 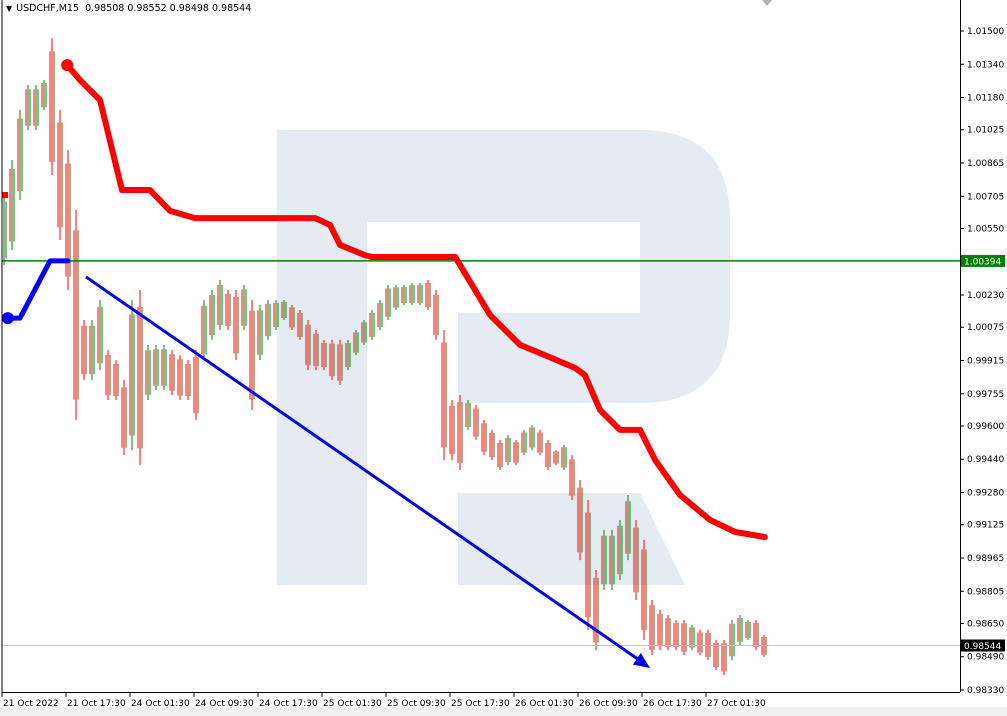 What do you see at coordinates (985, 395) in the screenshot?
I see `price-tick-label: 0.99755` at bounding box center [985, 395].